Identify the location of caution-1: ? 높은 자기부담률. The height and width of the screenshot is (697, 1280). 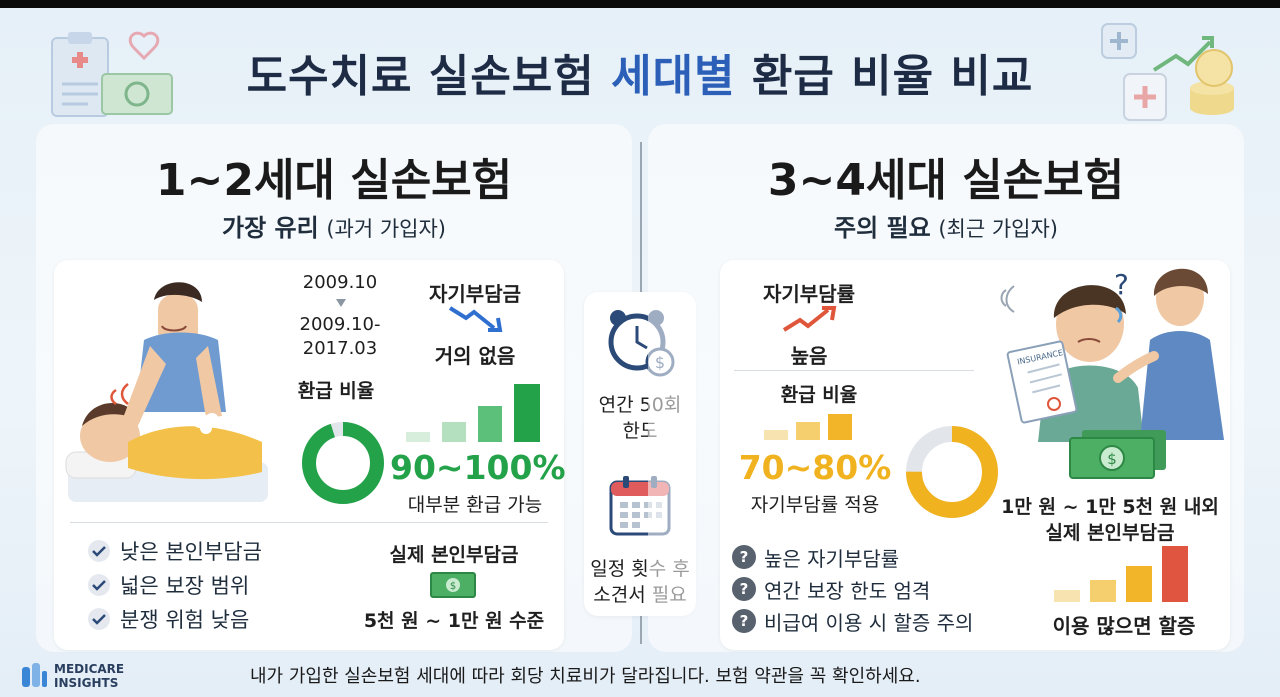
(815, 557).